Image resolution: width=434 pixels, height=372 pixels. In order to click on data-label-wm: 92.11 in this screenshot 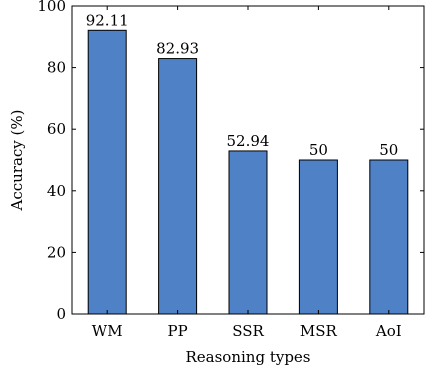, I will do `click(107, 20)`.